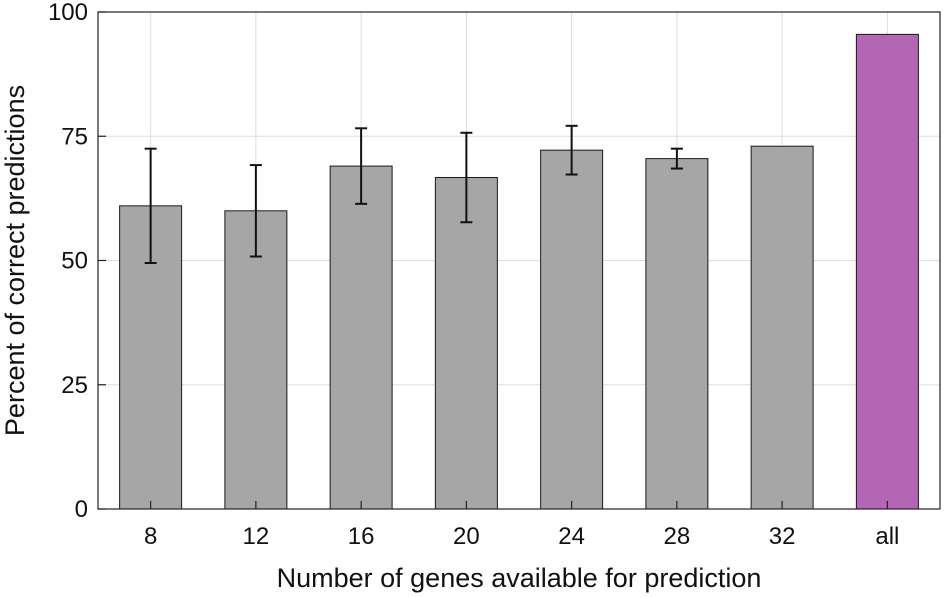 The width and height of the screenshot is (944, 597). Describe the element at coordinates (413, 194) in the screenshot. I see `error-bars` at that location.